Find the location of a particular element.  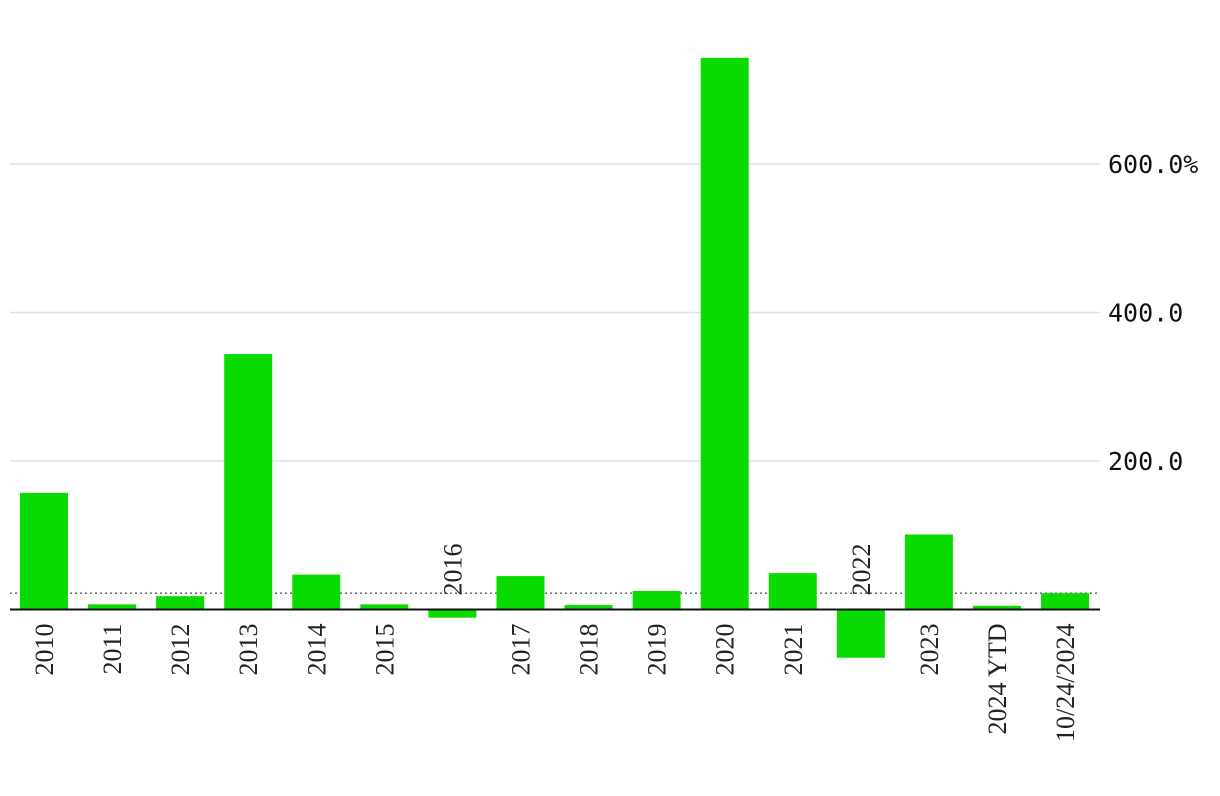

x-category-label: 2022 is located at coordinates (861, 570).